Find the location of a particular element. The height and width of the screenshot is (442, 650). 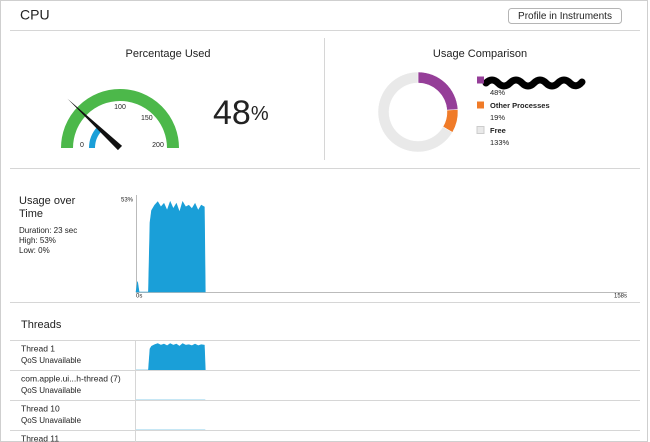

gauge-value-unit: % is located at coordinates (260, 114).